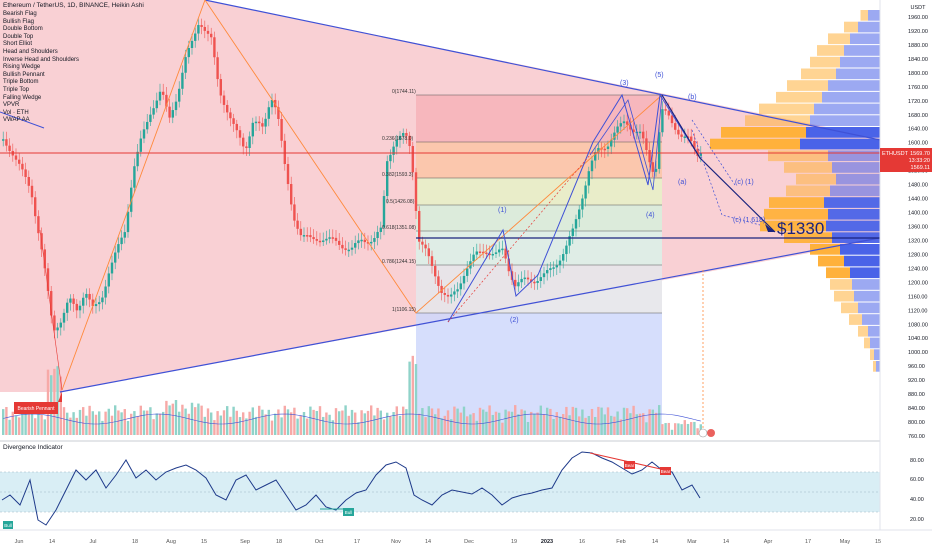 This screenshot has width=932, height=550. I want to click on bull-badge-left, so click(8, 525).